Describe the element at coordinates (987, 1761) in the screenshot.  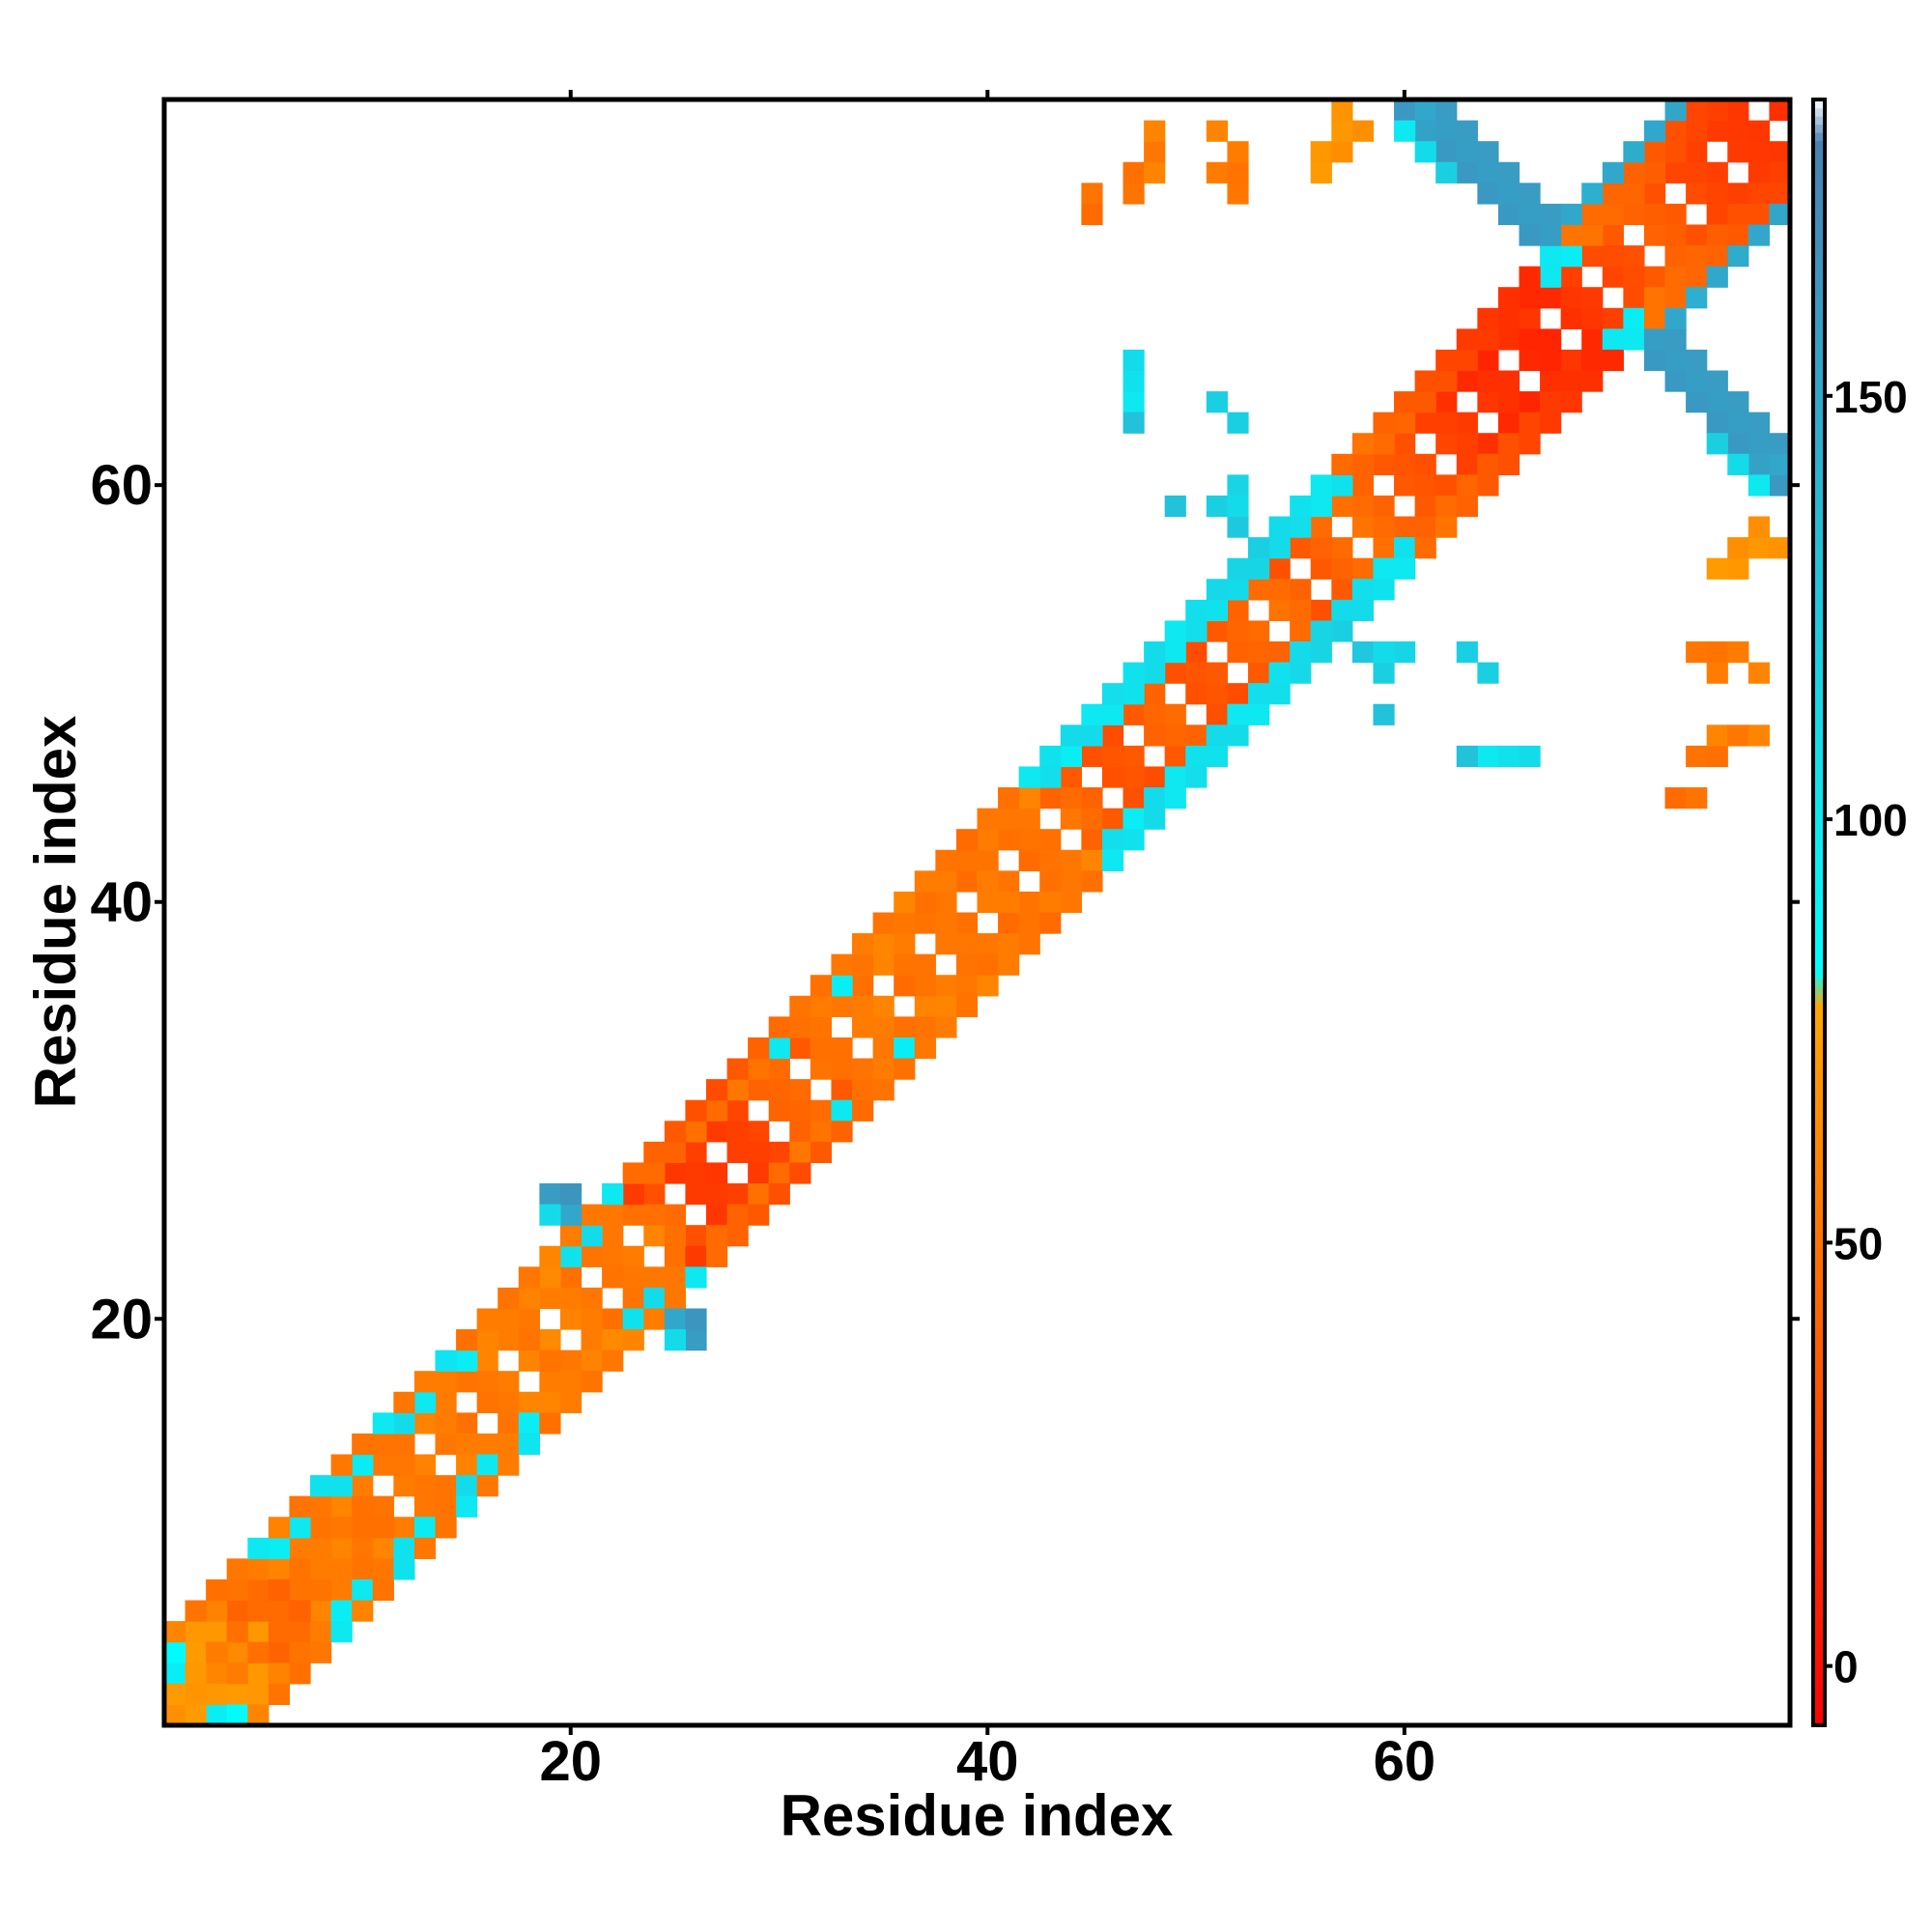
I see `x-tick-label: 40` at that location.